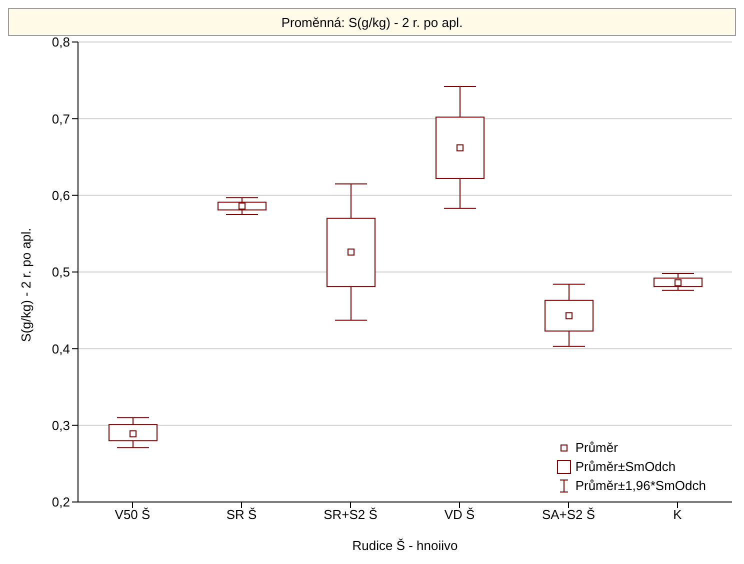  Describe the element at coordinates (459, 514) in the screenshot. I see `x-tick-label: VD Š` at that location.